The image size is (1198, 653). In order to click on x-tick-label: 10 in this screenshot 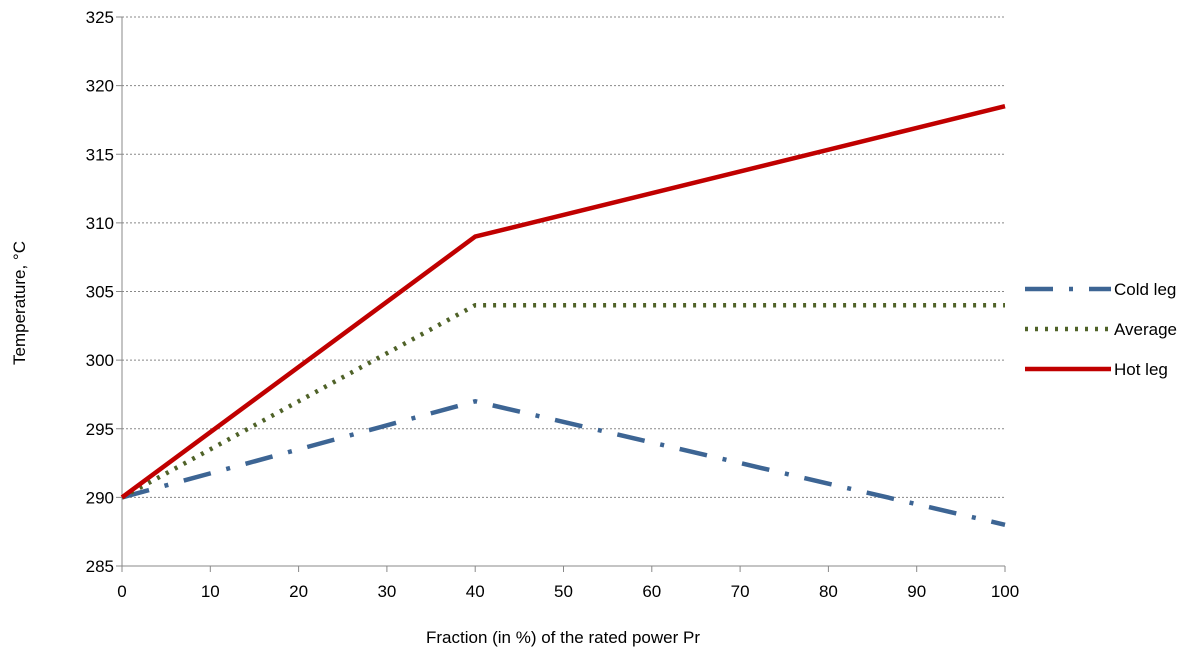, I will do `click(210, 591)`.